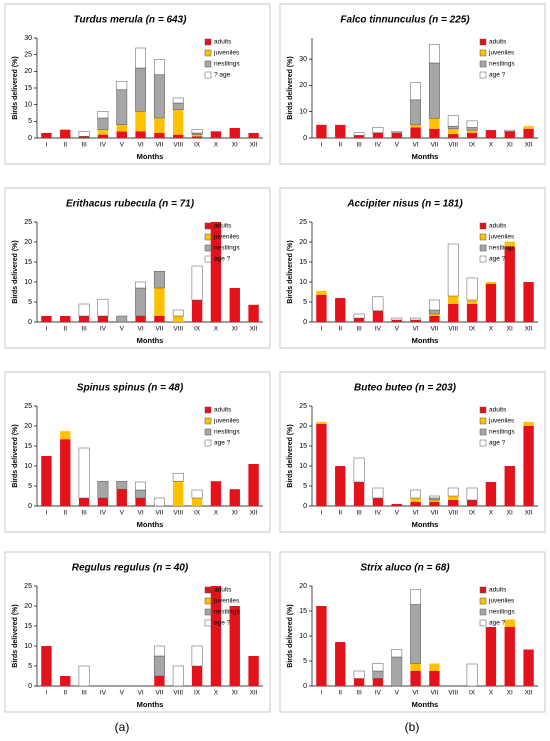 The image size is (550, 741). Describe the element at coordinates (303, 242) in the screenshot. I see `y-tick-label: 20` at that location.